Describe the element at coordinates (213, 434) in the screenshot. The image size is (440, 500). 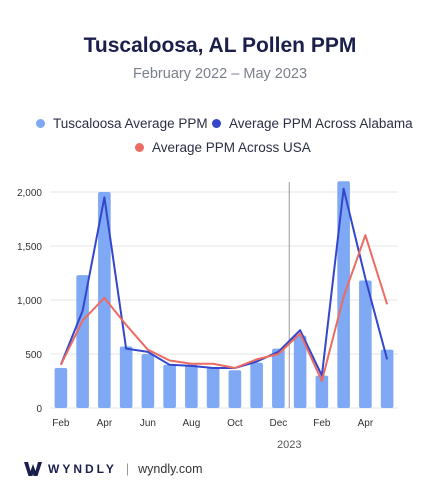
I see `x-axis-labels: Feb Apr Jun Aug Oct Dec Feb Apr 2023` at that location.